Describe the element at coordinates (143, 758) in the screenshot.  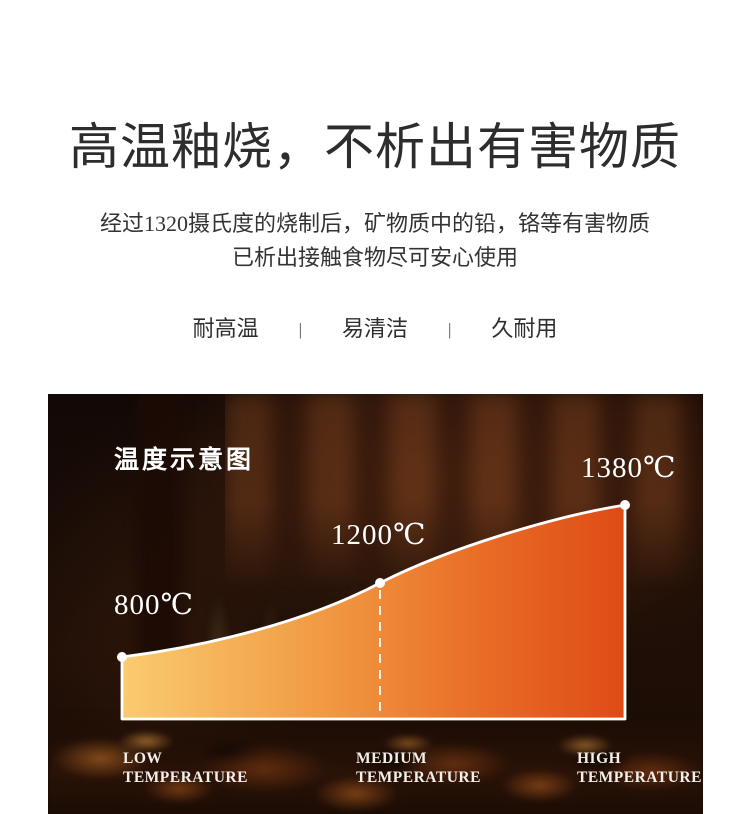
I see `category-low-line1: LOW` at that location.